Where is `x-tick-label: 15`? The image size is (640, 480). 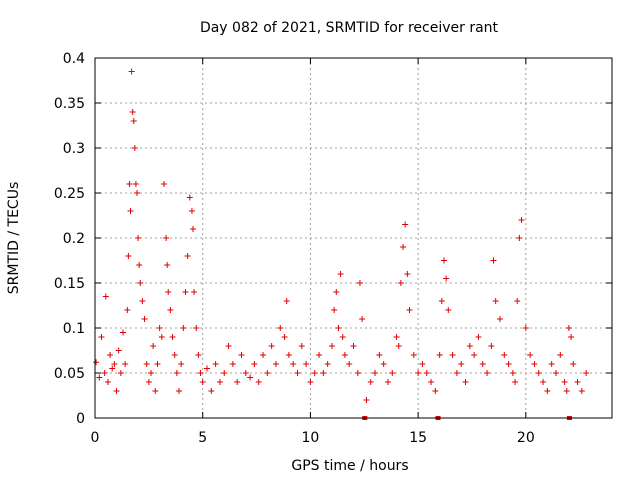
x-tick-label: 15 is located at coordinates (418, 438).